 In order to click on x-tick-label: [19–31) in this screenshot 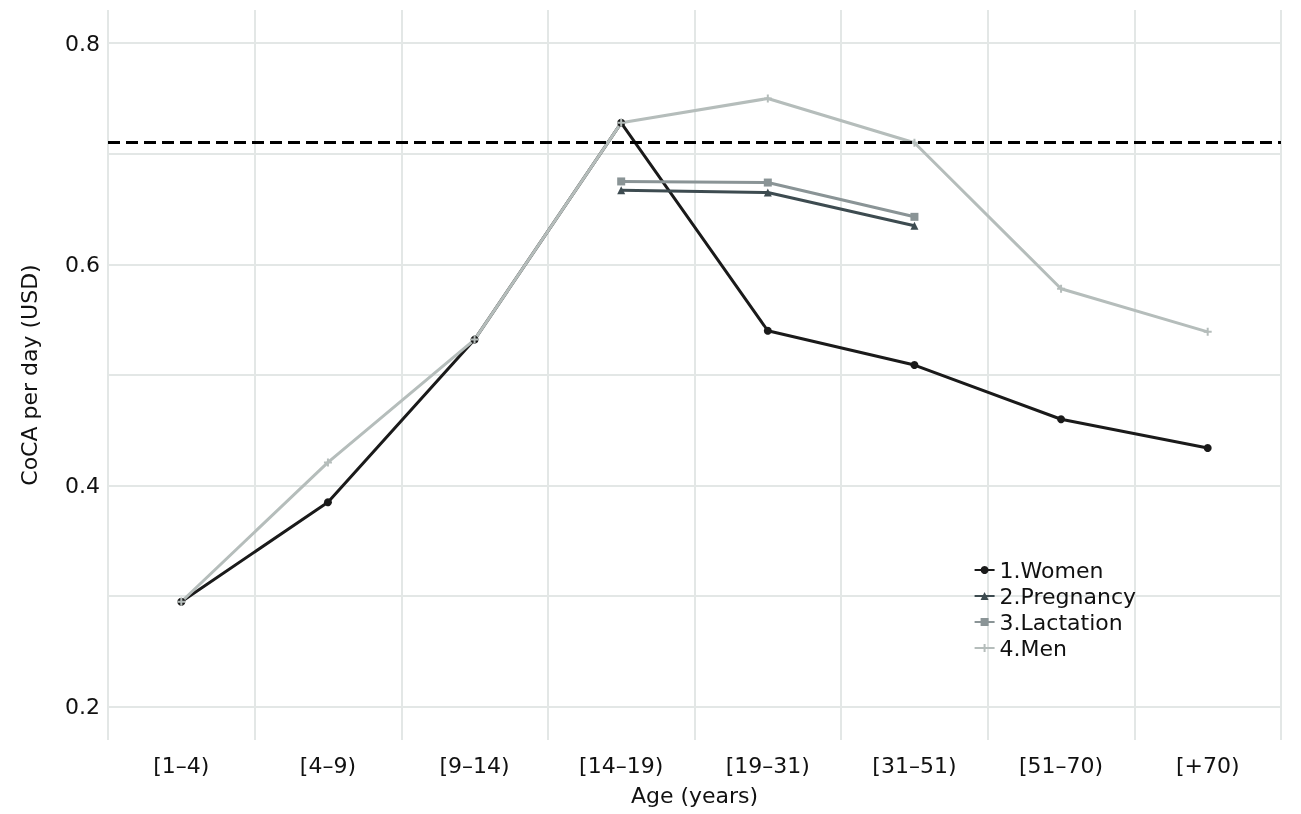, I will do `click(767, 765)`.